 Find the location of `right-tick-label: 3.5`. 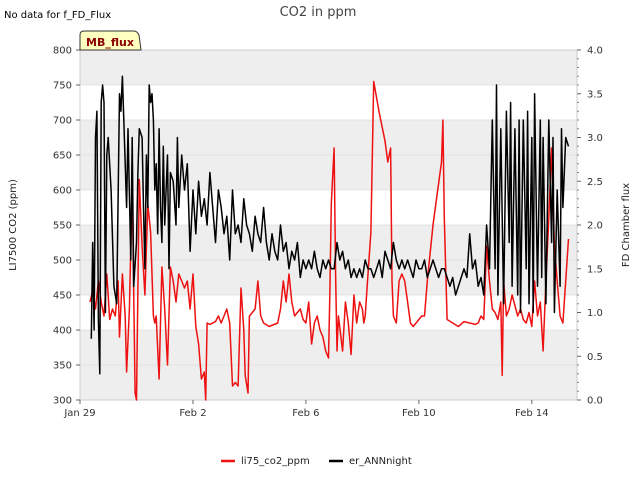

right-tick-label: 3.5 is located at coordinates (595, 94).